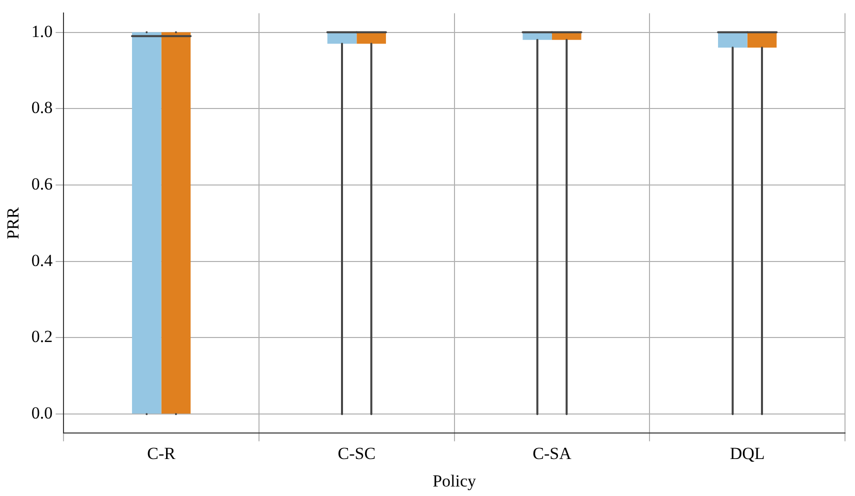 This screenshot has height=496, width=855. What do you see at coordinates (42, 336) in the screenshot?
I see `y-tick-label: 0.2` at bounding box center [42, 336].